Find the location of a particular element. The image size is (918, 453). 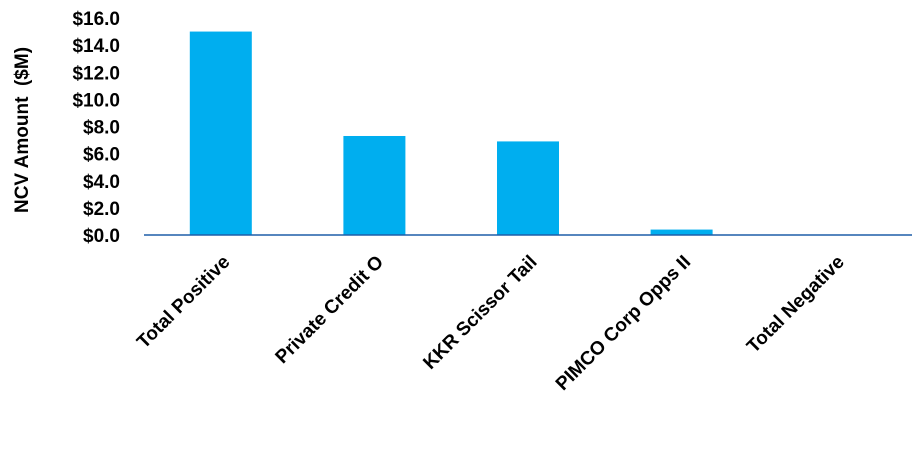

y-tick-label: $8.0 is located at coordinates (101, 128).